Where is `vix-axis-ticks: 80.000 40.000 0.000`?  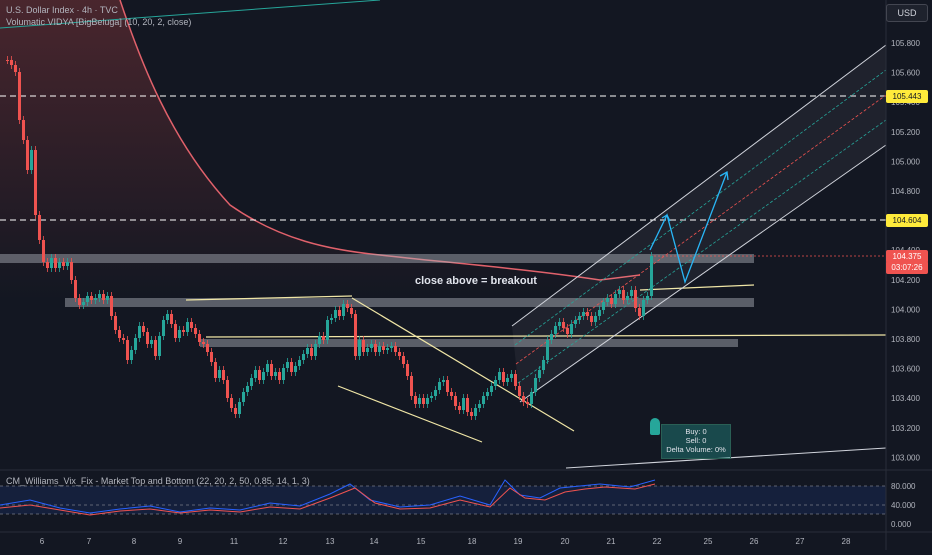
vix-axis-ticks: 80.000 40.000 0.000 is located at coordinates (903, 505).